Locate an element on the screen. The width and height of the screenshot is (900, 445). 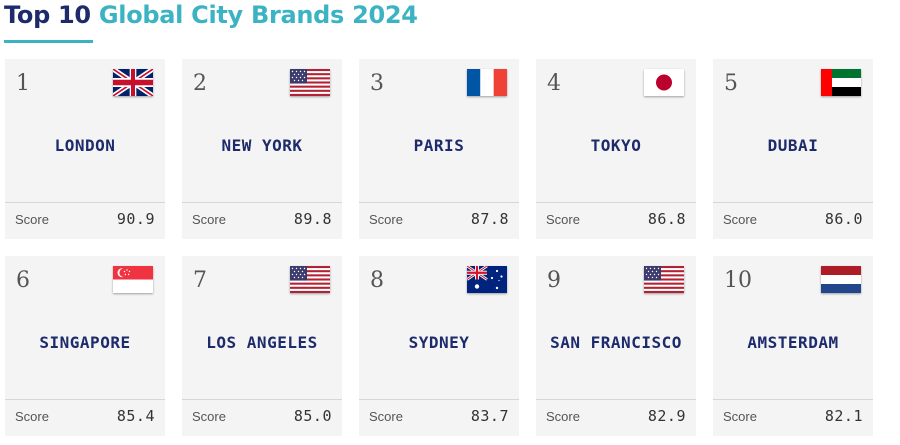
city-card: 6 SINGAPORE Score 85.4 is located at coordinates (85, 346).